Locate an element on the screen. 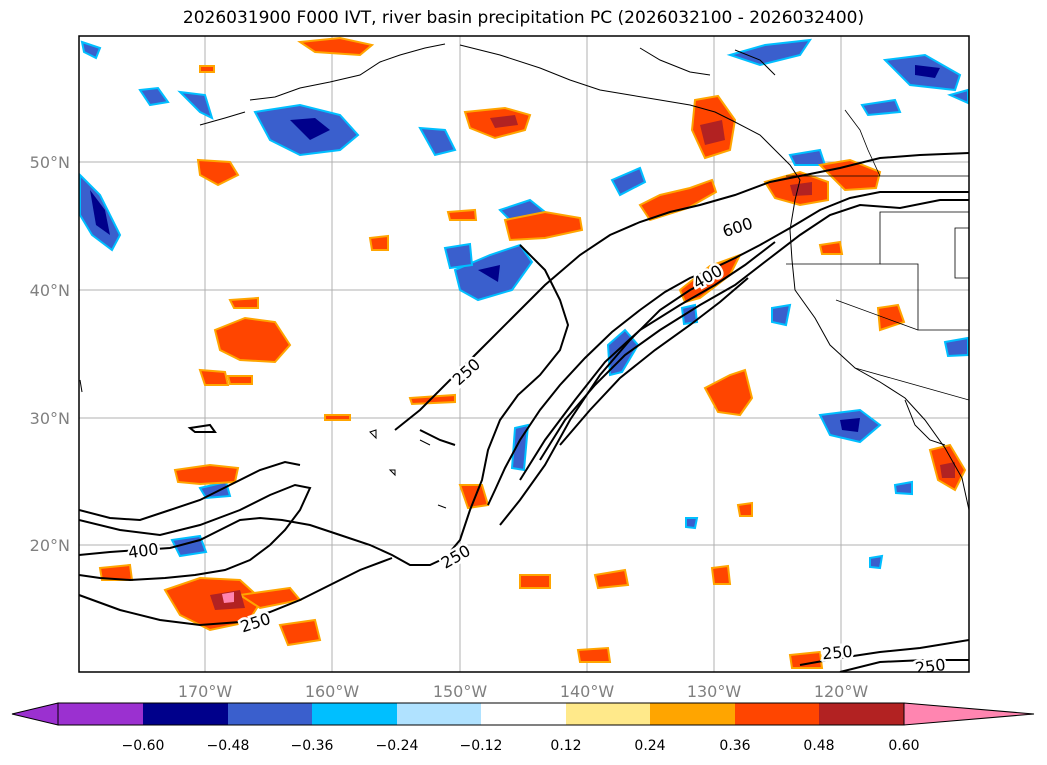  lon-label: 170°W is located at coordinates (205, 691).